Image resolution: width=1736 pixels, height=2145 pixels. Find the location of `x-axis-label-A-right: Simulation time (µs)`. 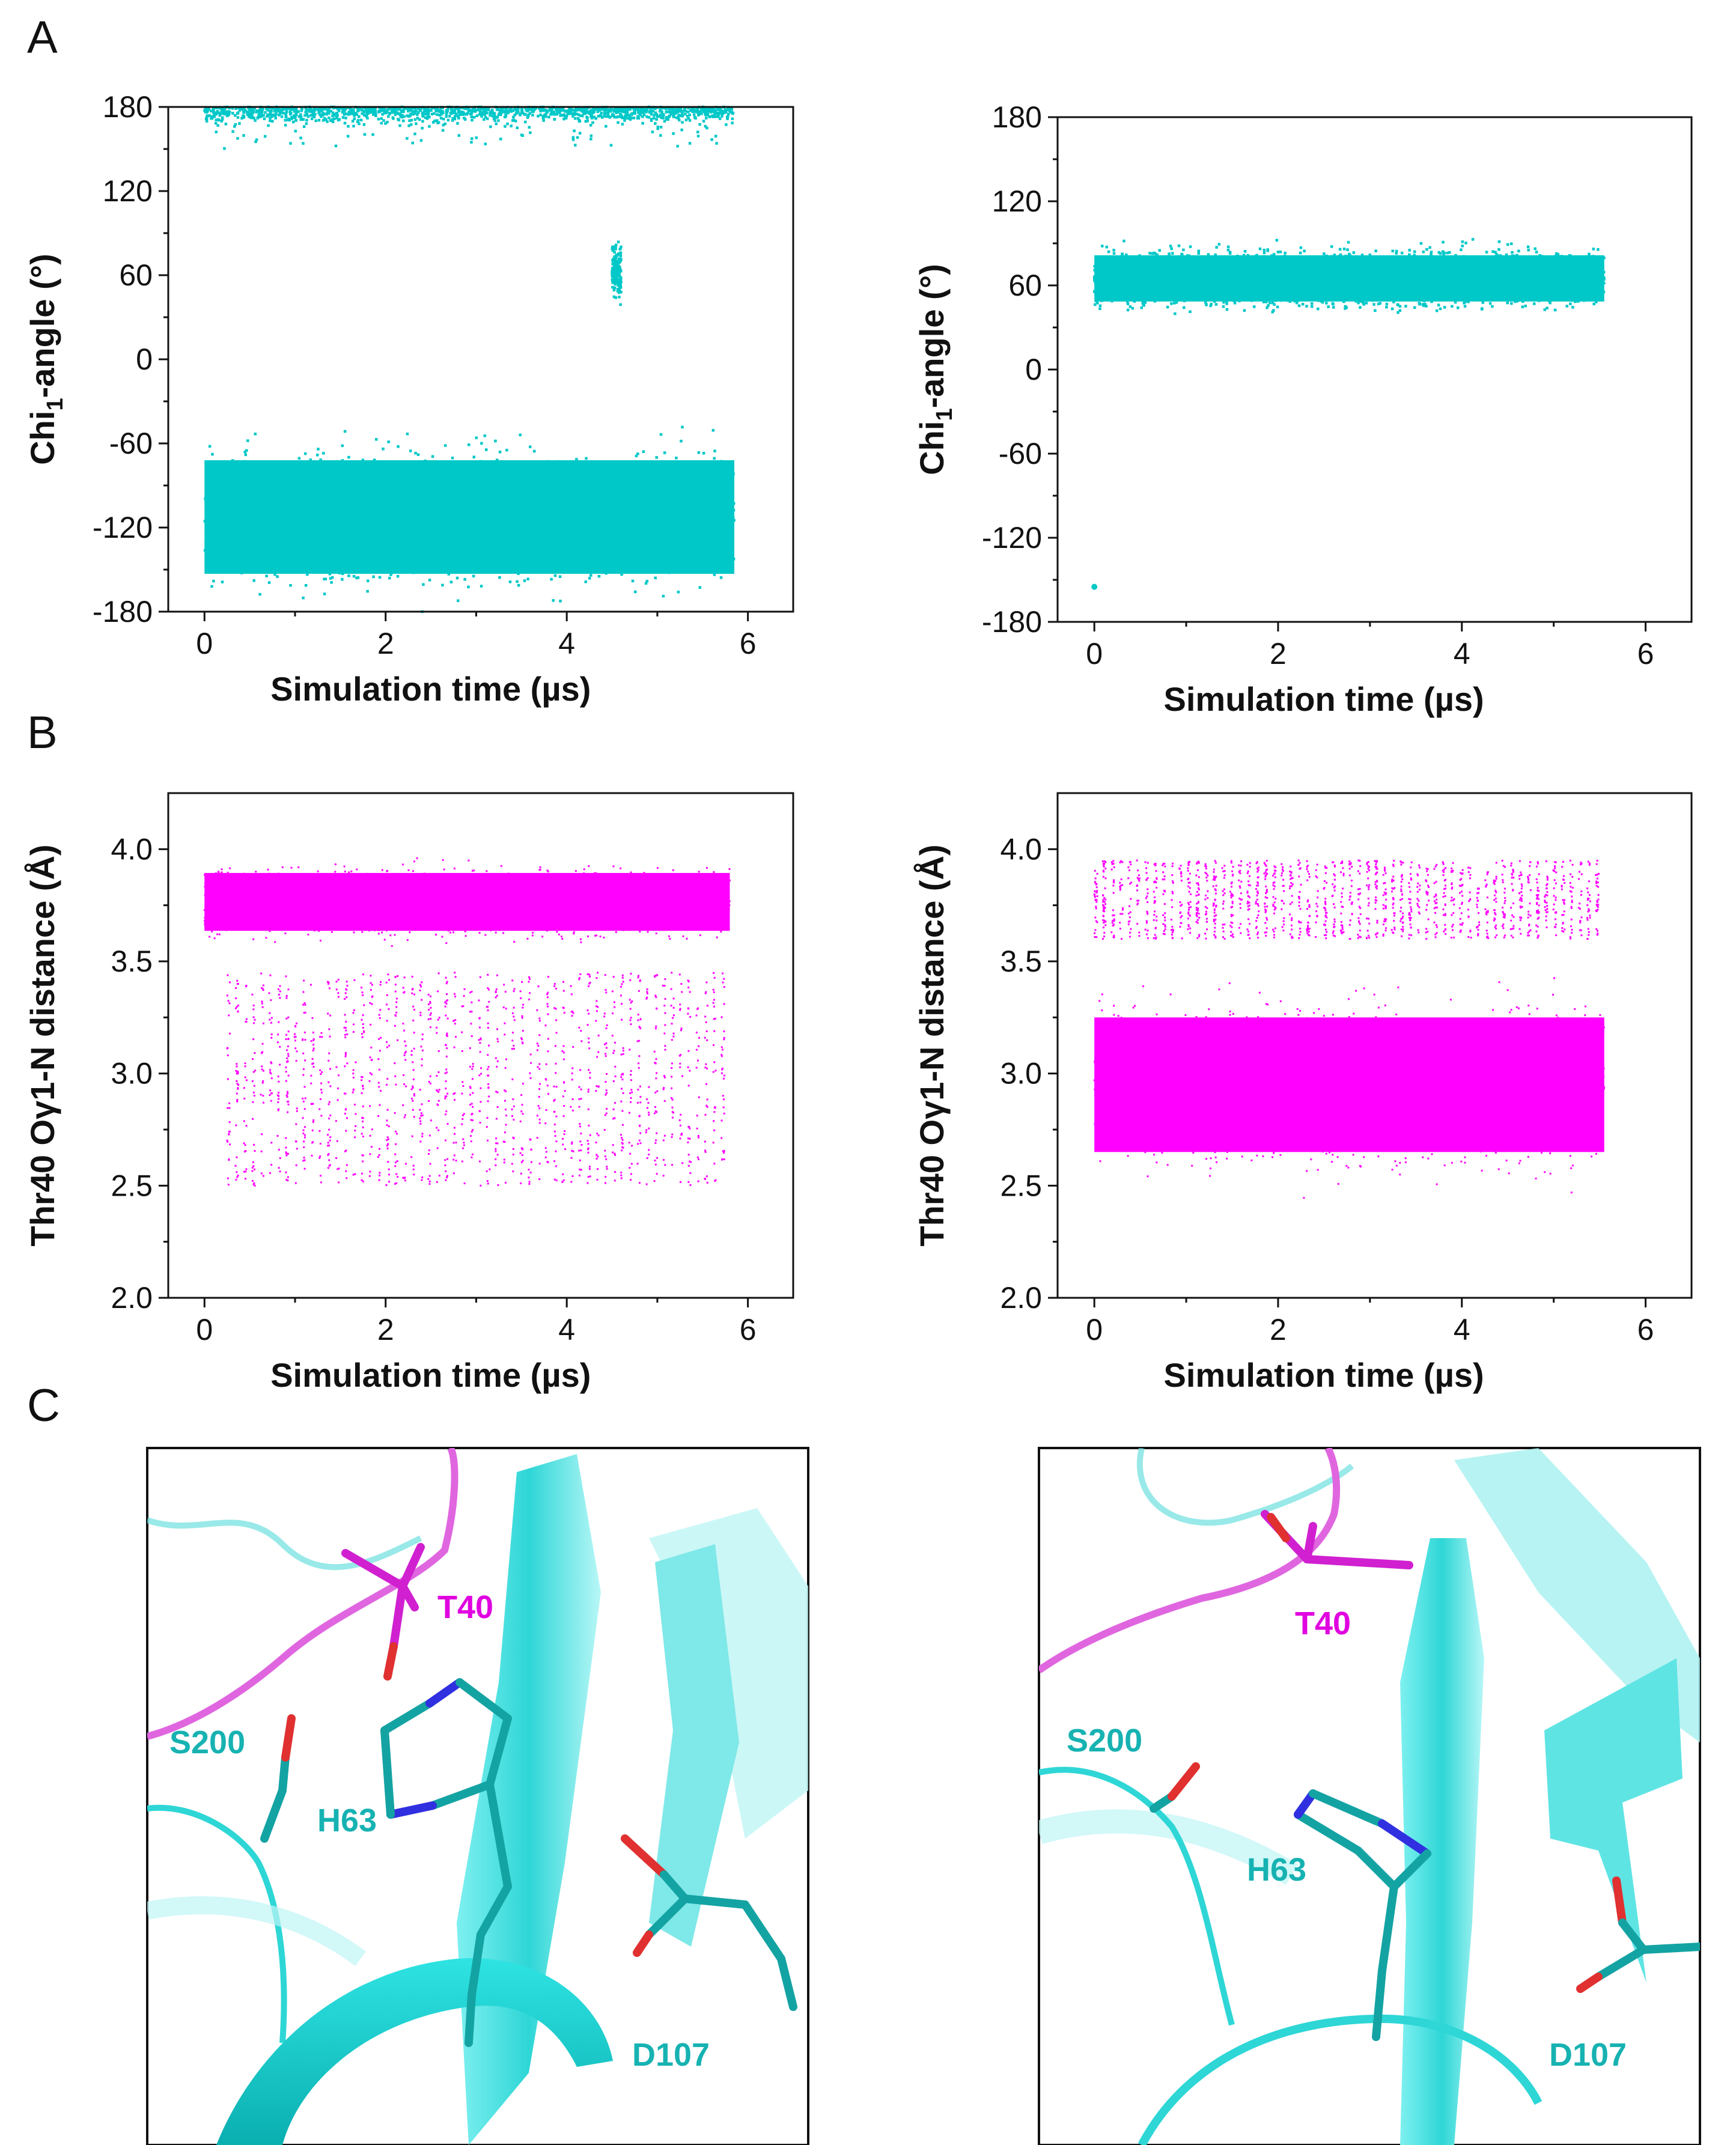

x-axis-label-A-right: Simulation time (µs) is located at coordinates (1323, 699).